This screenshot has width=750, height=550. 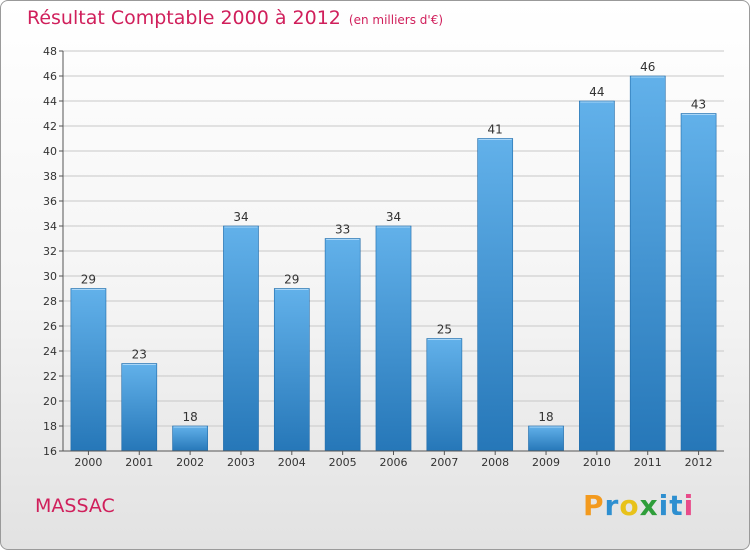 I want to click on logo-letter: t, so click(x=676, y=505).